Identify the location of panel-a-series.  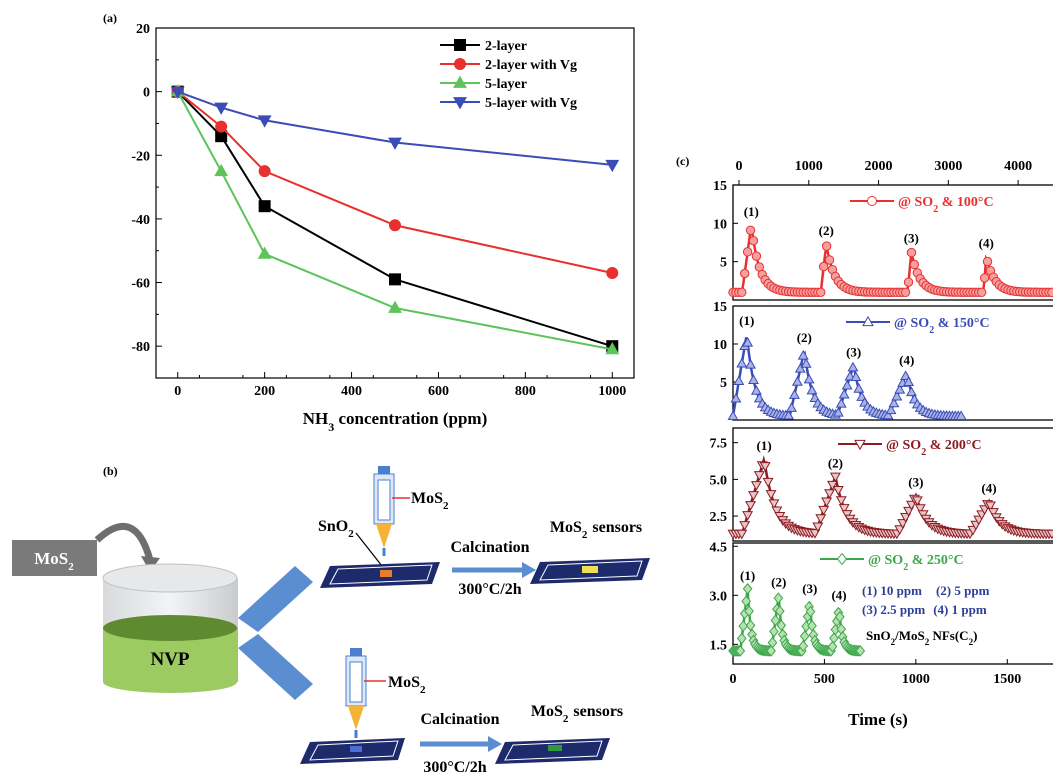
(395, 219).